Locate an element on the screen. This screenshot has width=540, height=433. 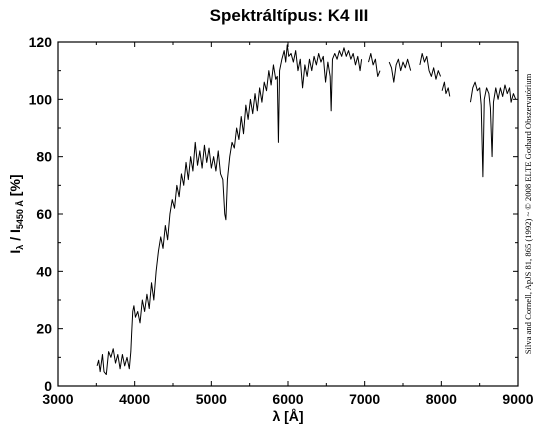
y-tick-label: 0 is located at coordinates (48, 386).